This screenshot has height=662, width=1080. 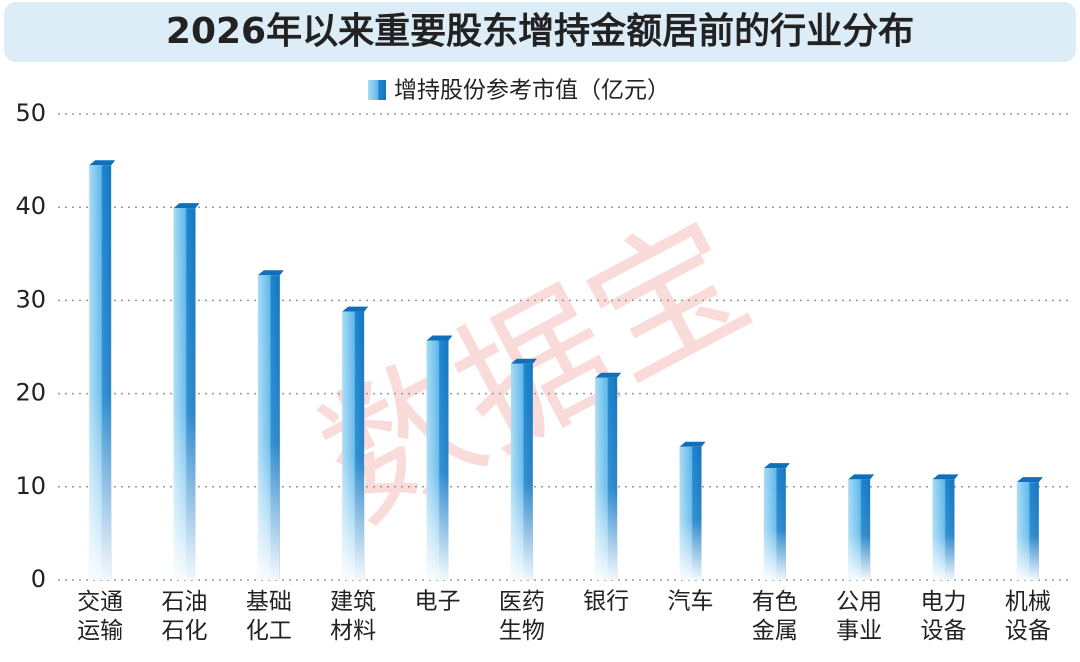 I want to click on x-tick-label: 石油石化, so click(x=185, y=616).